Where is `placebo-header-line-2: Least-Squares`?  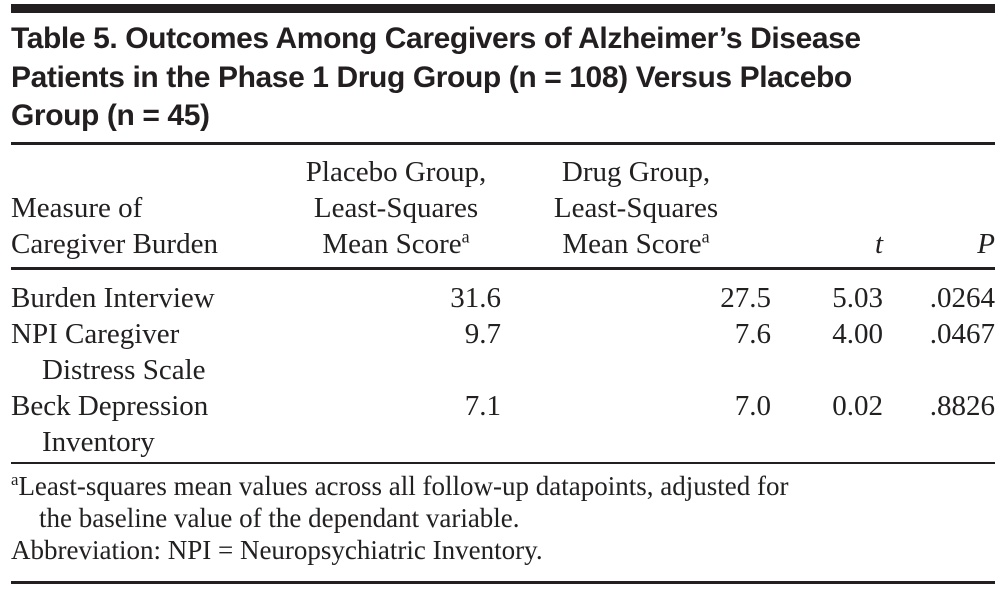
placebo-header-line-2: Least-Squares is located at coordinates (396, 208).